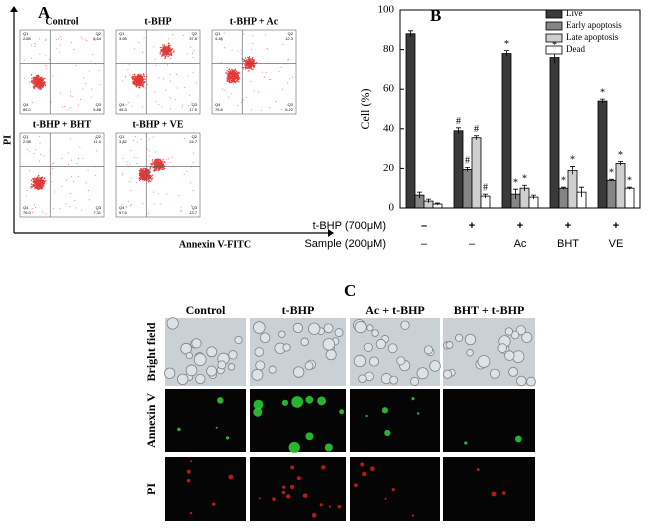 This screenshot has height=532, width=669. I want to click on row-header: PI, so click(151, 489).